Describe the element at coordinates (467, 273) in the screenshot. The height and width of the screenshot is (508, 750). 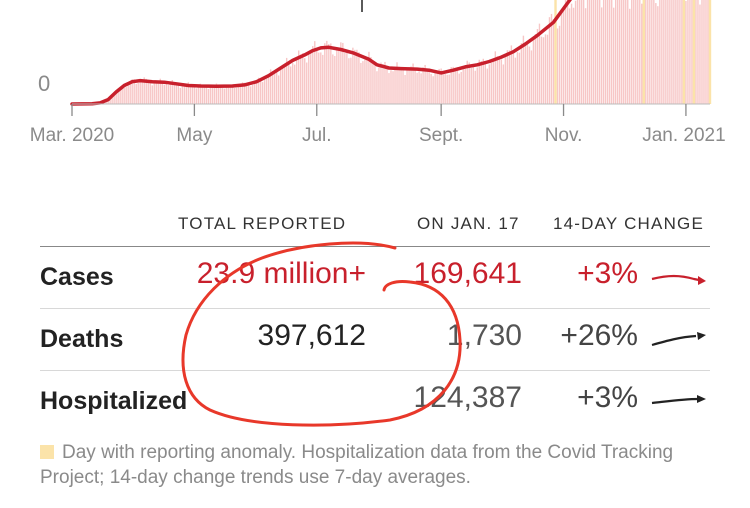
I see `cases-on-date: 169,641` at that location.